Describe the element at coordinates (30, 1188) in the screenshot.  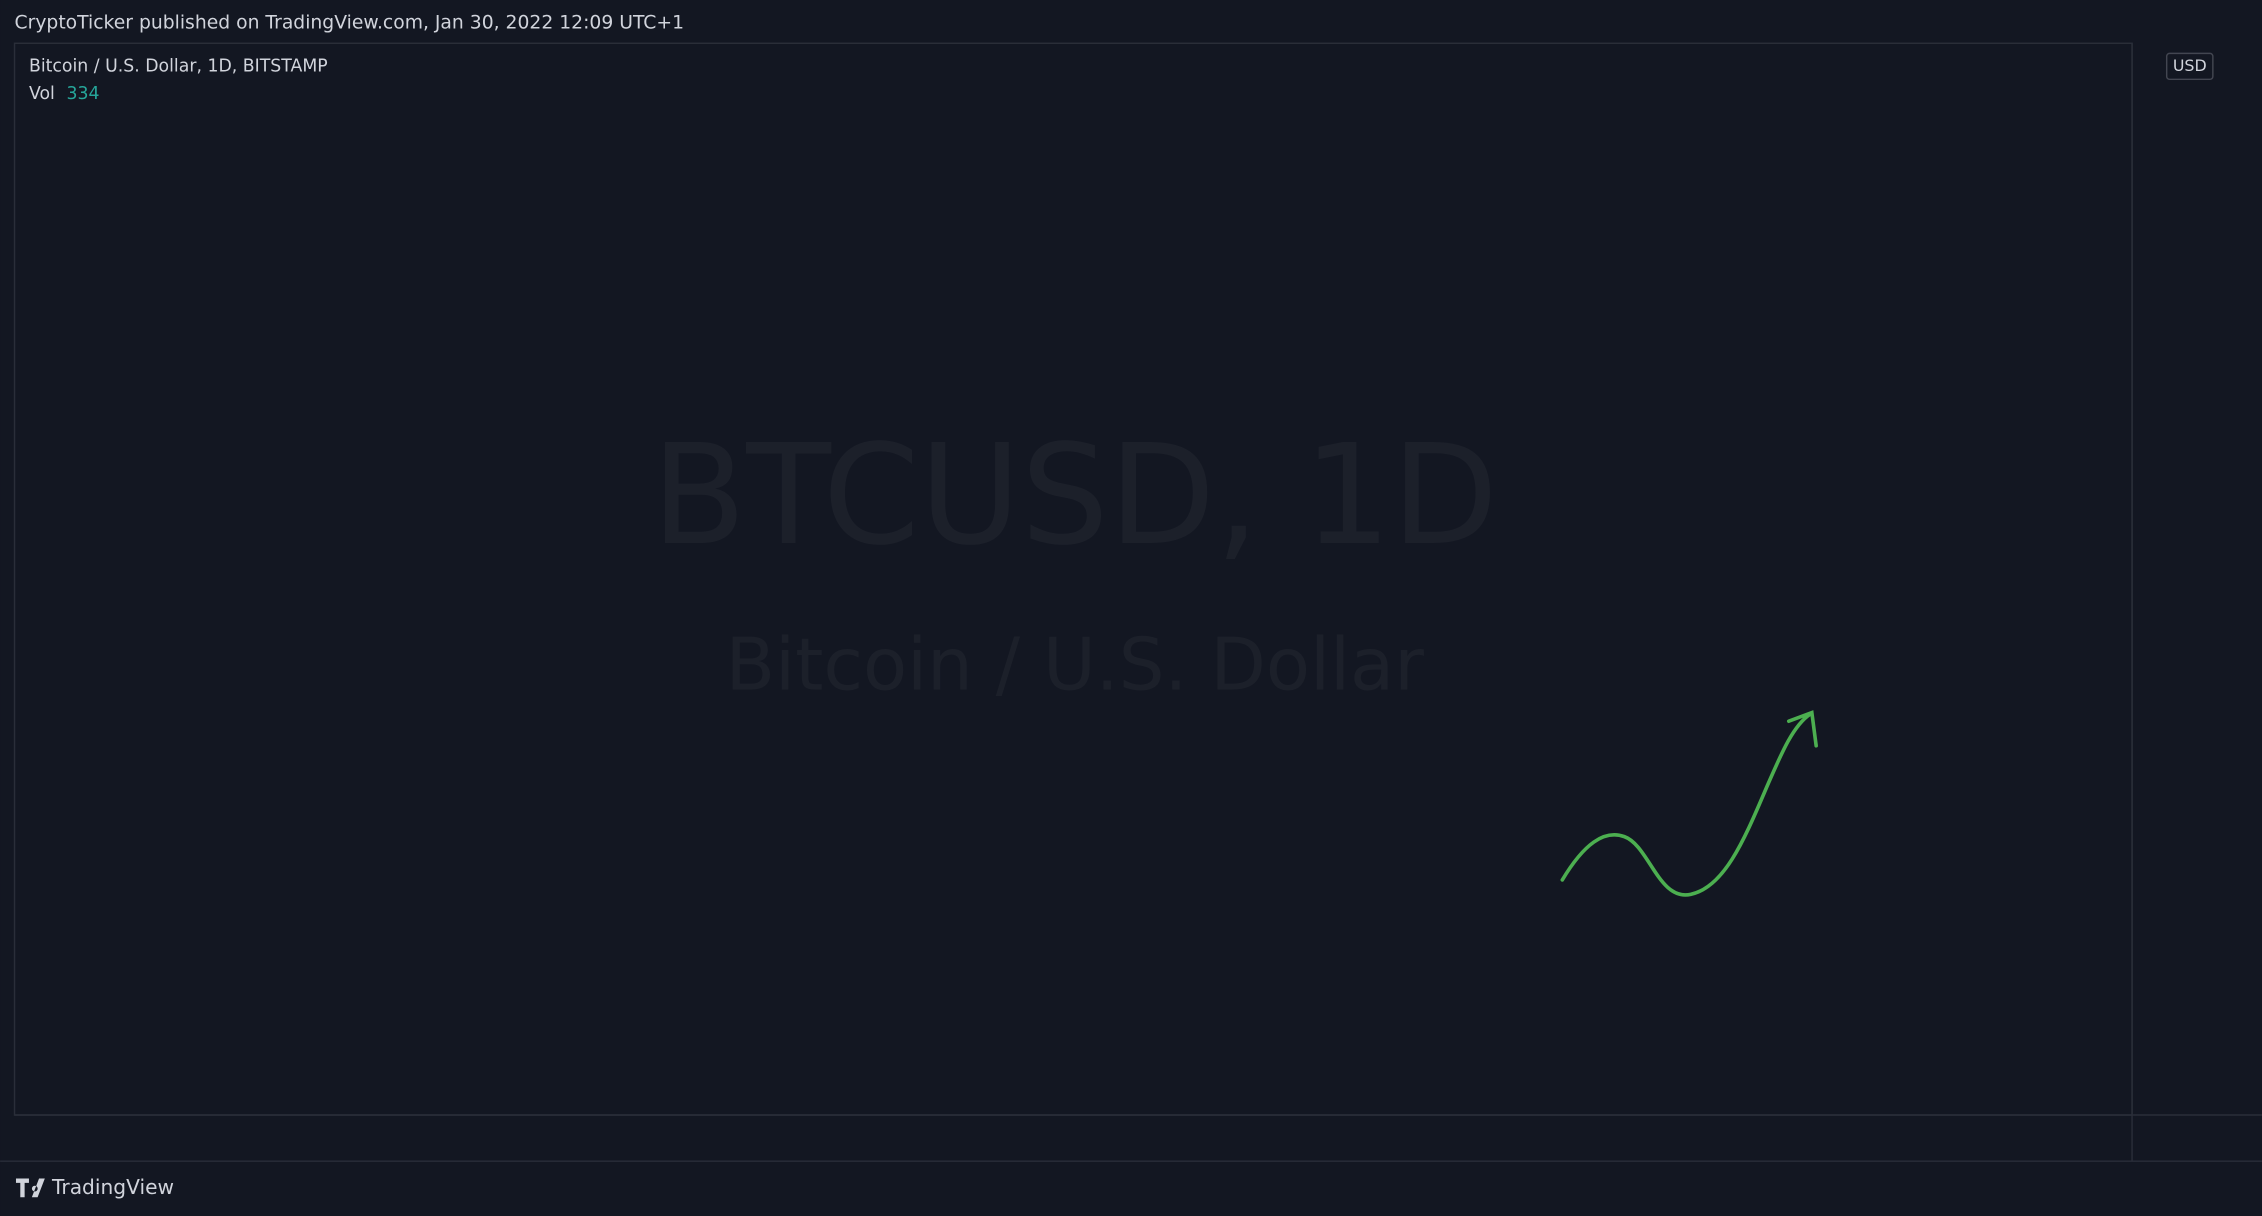
I see `brand-logo` at that location.